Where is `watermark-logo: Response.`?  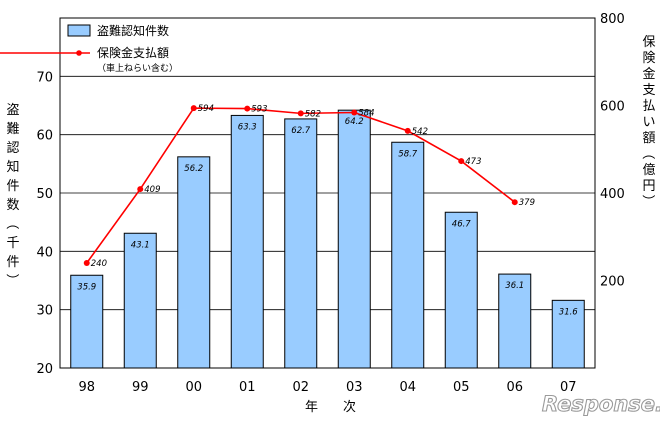 watermark-logo: Response. is located at coordinates (601, 404).